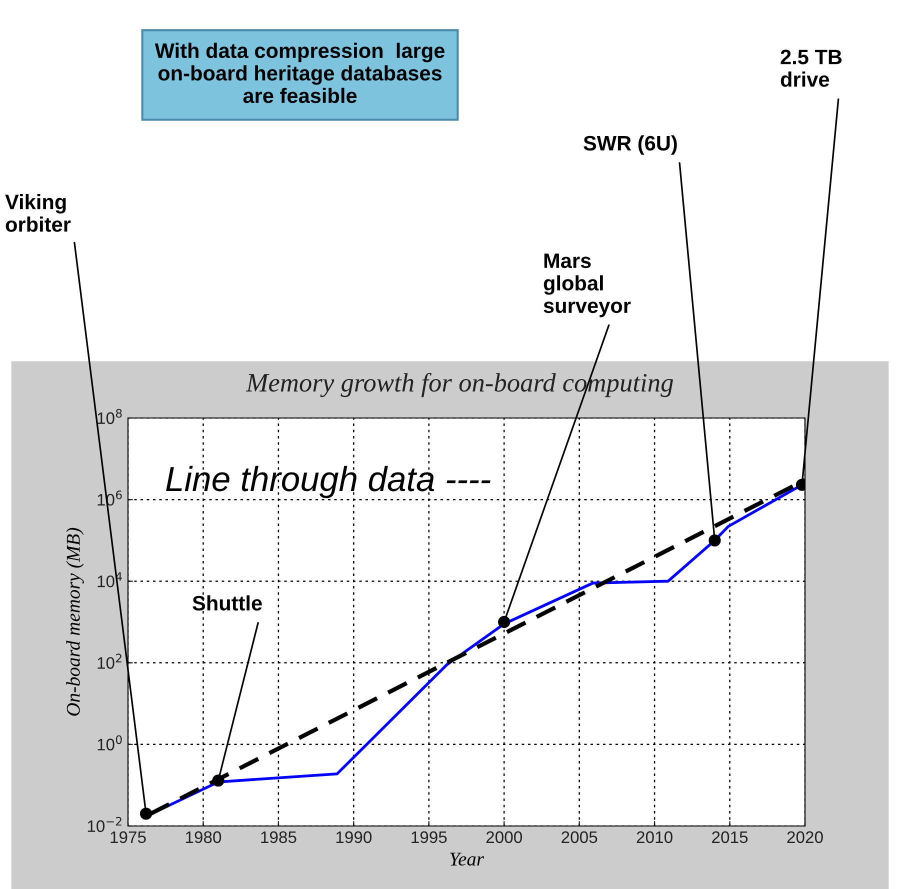  What do you see at coordinates (580, 837) in the screenshot?
I see `x-tick-label: 2005` at bounding box center [580, 837].